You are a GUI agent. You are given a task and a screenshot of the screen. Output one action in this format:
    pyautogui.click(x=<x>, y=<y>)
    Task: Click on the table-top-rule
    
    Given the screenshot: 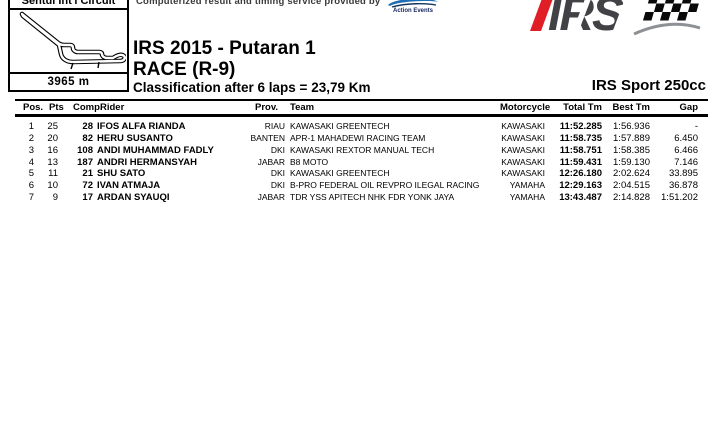 What is the action you would take?
    pyautogui.click(x=361, y=100)
    